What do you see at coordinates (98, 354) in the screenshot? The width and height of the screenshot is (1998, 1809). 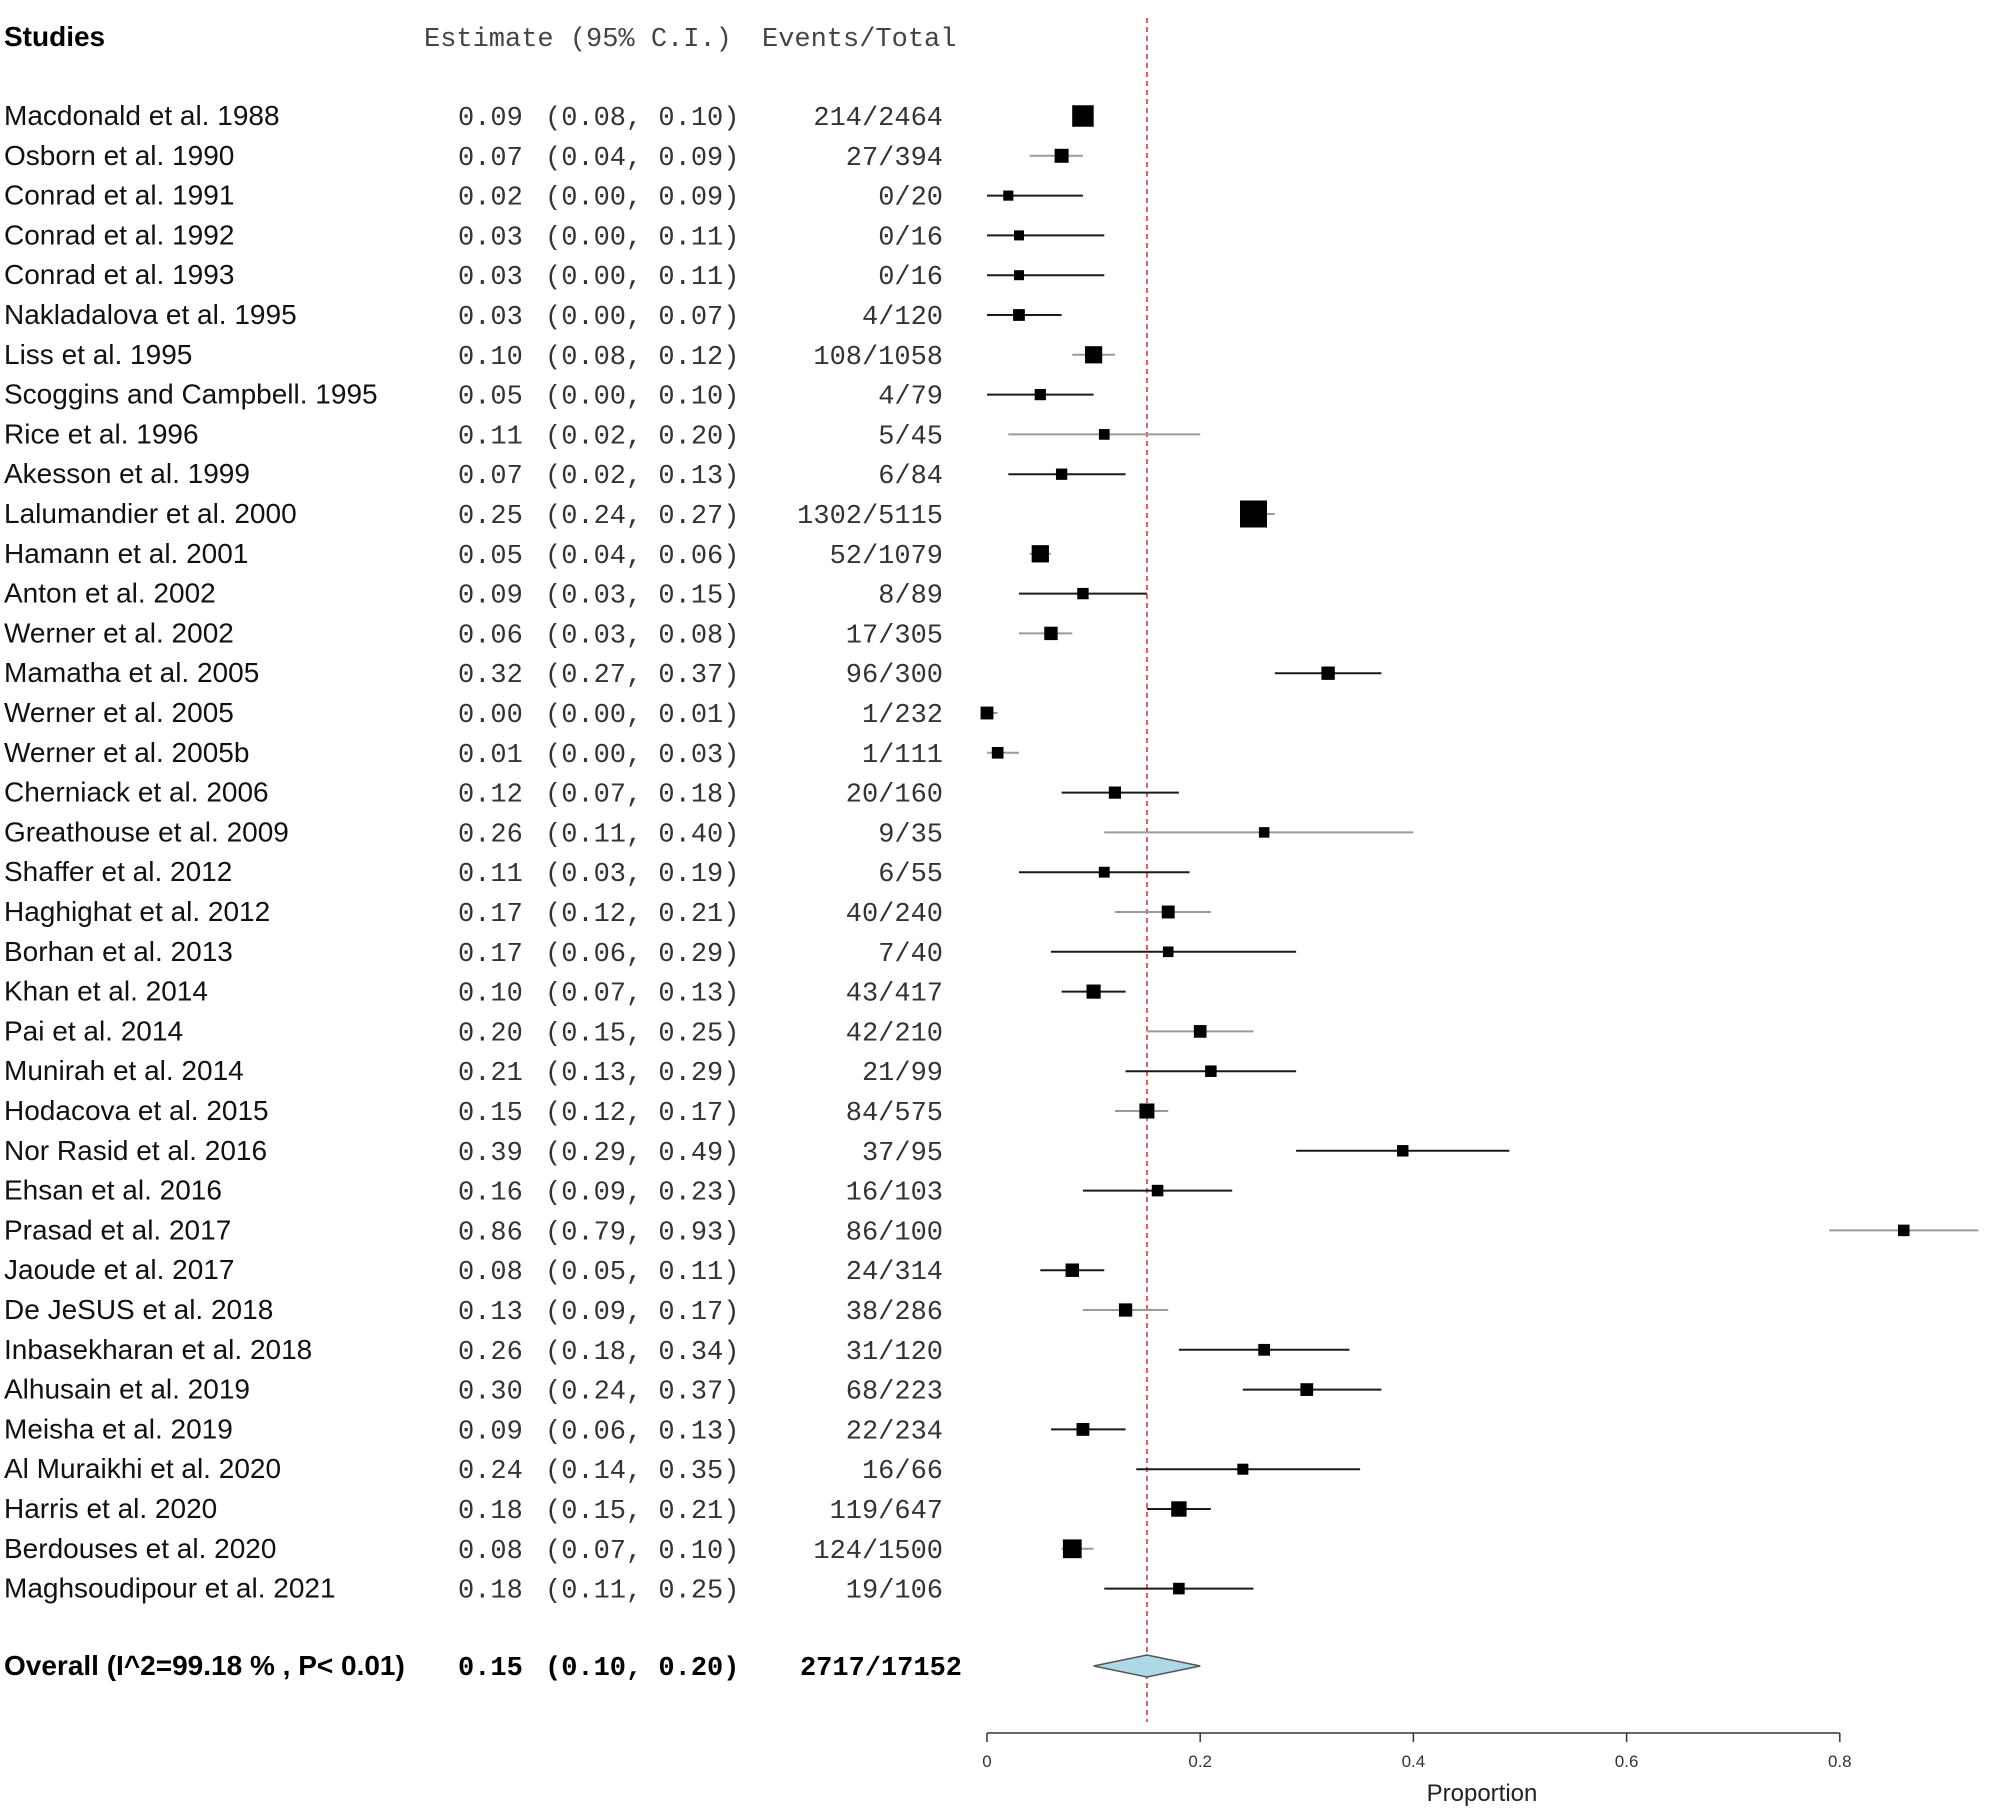 I see `study-name: Liss et al. 1995` at bounding box center [98, 354].